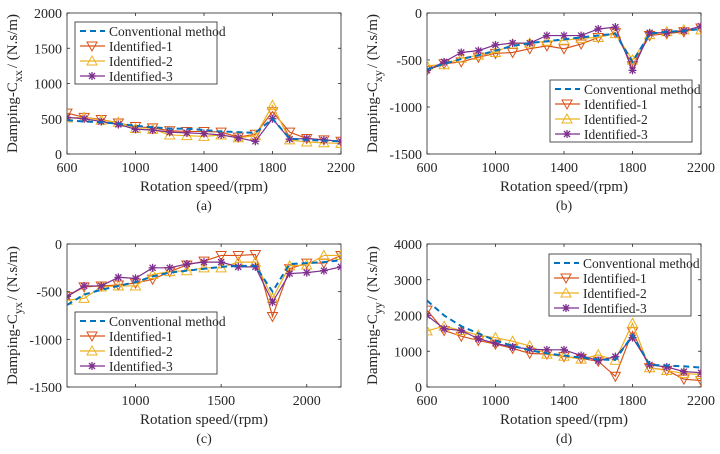  What do you see at coordinates (408, 245) in the screenshot?
I see `y-tick-label: 4000` at bounding box center [408, 245].